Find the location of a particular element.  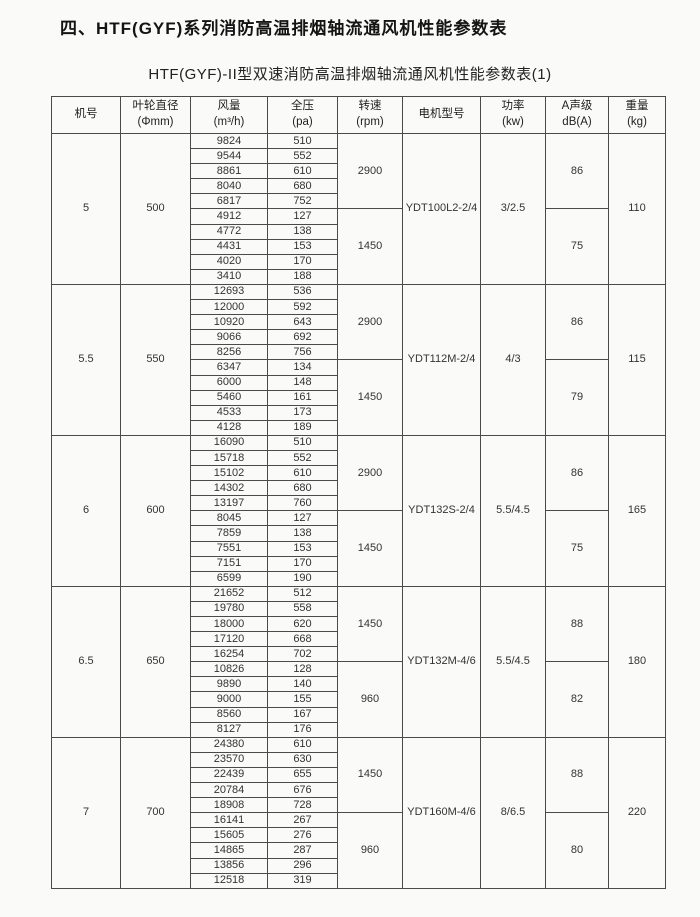

cell-power: 5.5/4.5 is located at coordinates (513, 661).